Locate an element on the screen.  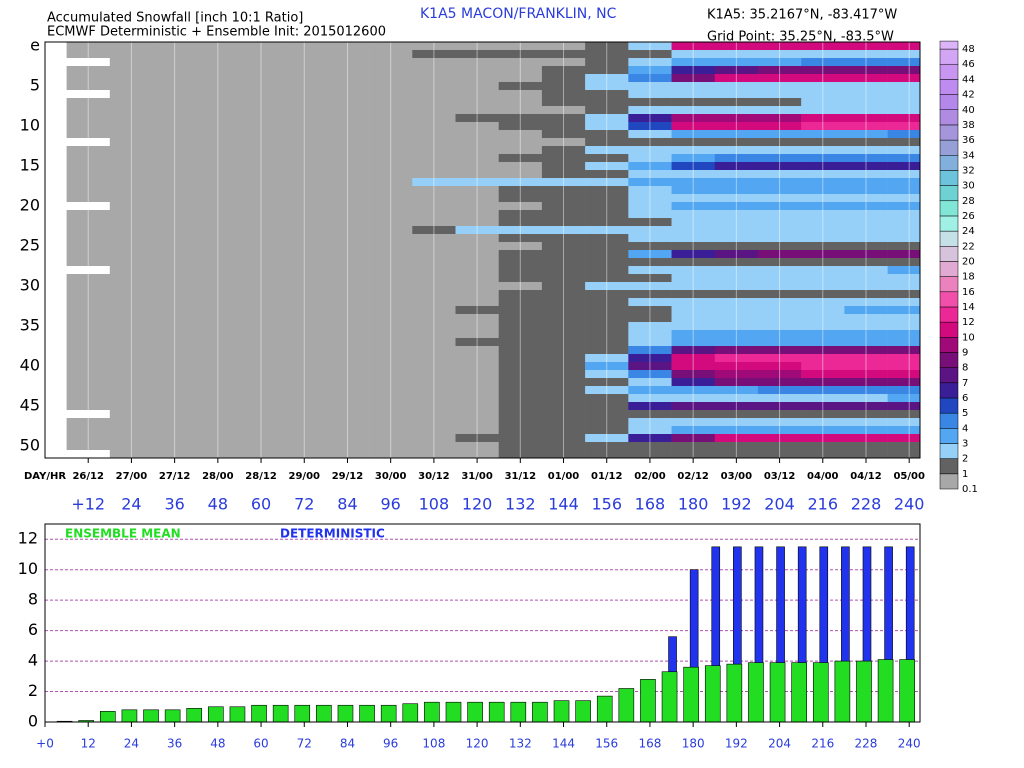
x-tick-label: 180 is located at coordinates (693, 744).